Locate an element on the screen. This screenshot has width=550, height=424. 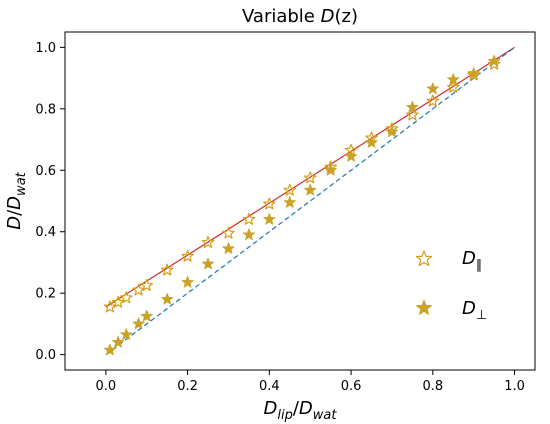
legend: D∥ D⊥ is located at coordinates (451, 285).